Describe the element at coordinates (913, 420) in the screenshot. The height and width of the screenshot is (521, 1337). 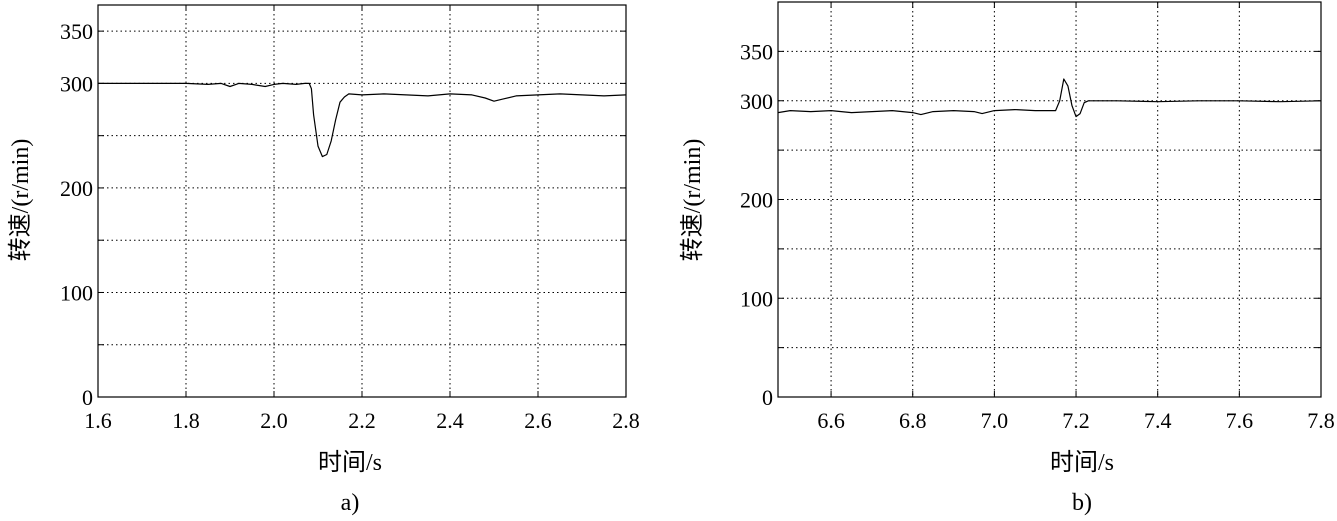
I see `x-tick-label: 6.8` at that location.